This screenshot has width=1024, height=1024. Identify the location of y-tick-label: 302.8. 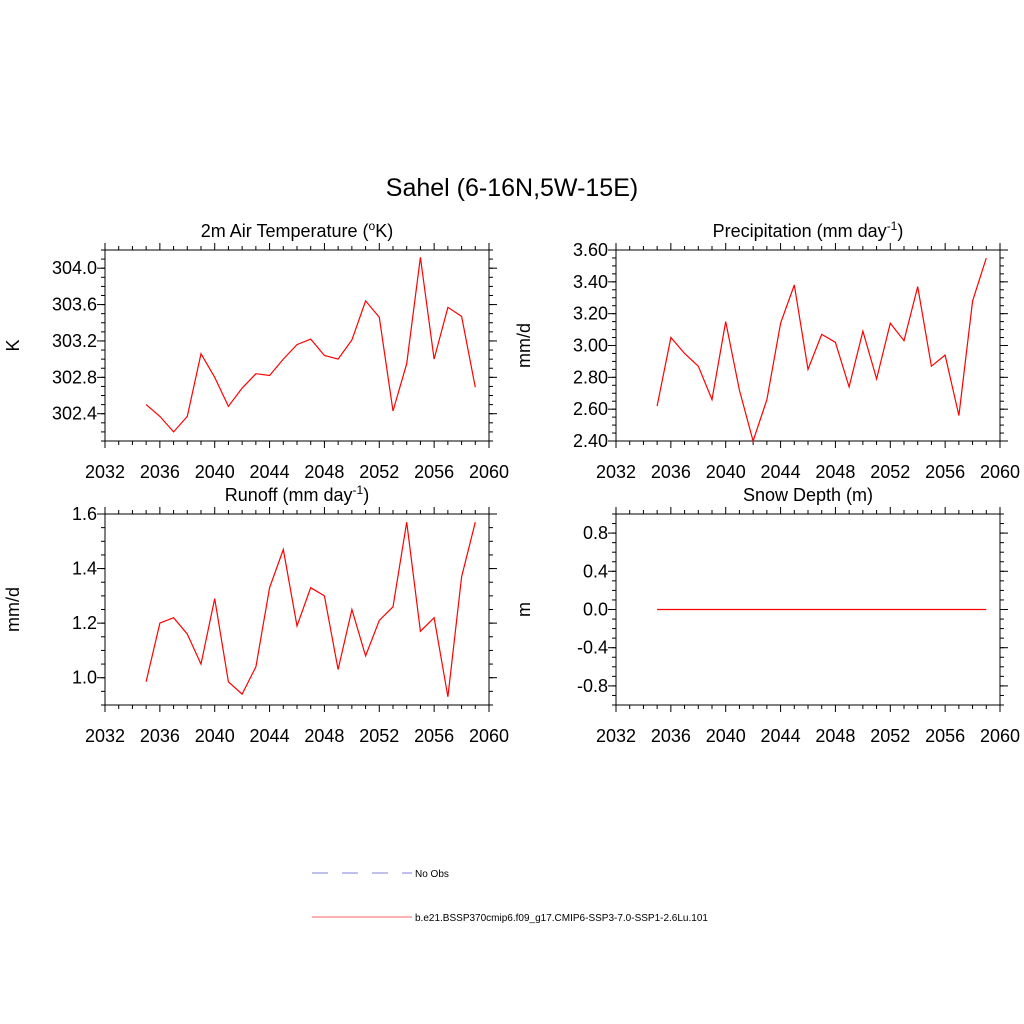
(74, 377).